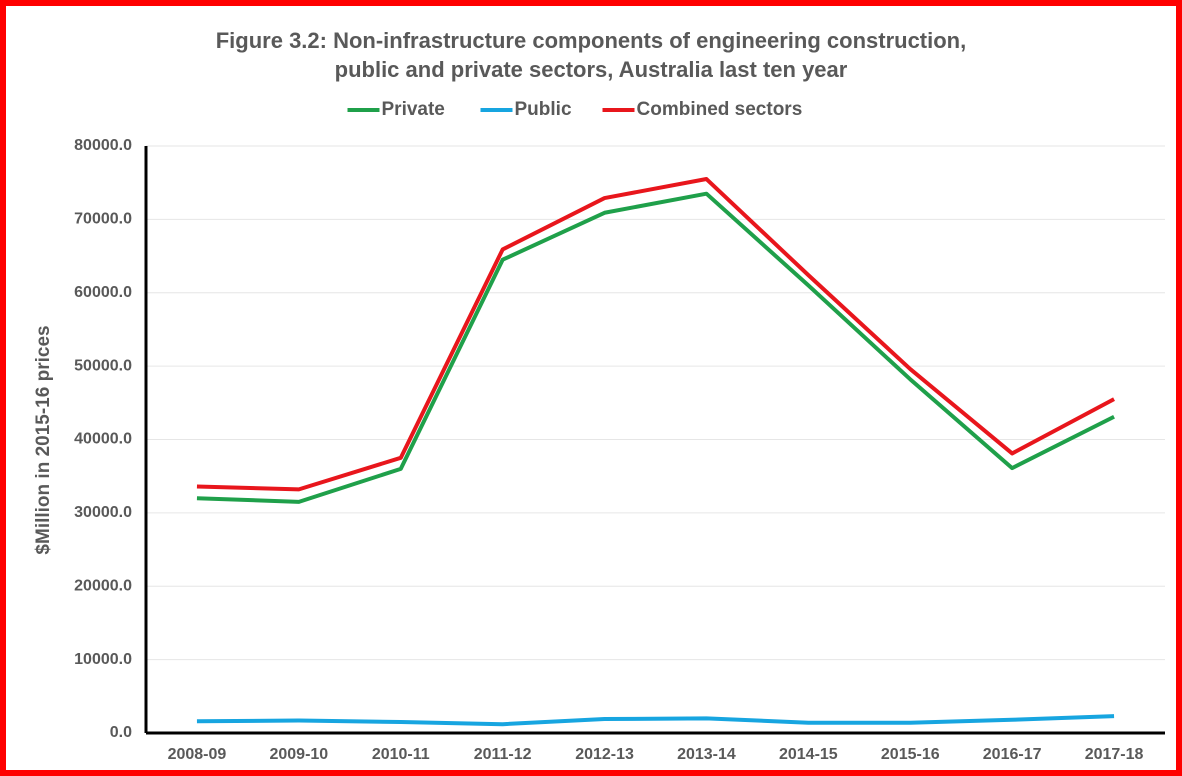 Image resolution: width=1182 pixels, height=776 pixels. What do you see at coordinates (197, 754) in the screenshot?
I see `x-tick-label: 2008-09` at bounding box center [197, 754].